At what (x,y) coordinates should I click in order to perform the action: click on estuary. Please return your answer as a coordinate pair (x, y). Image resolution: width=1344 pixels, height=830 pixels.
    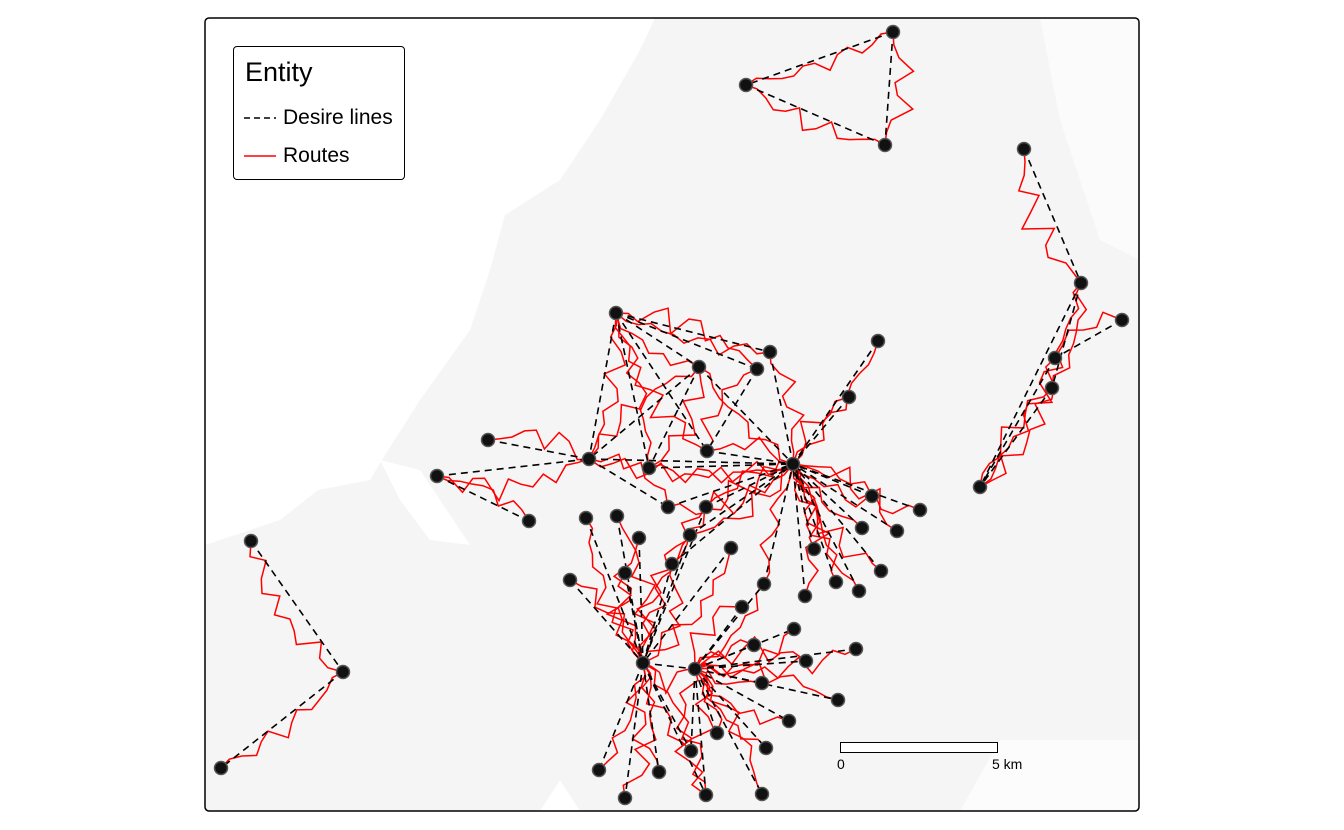
    Looking at the image, I should click on (425, 502).